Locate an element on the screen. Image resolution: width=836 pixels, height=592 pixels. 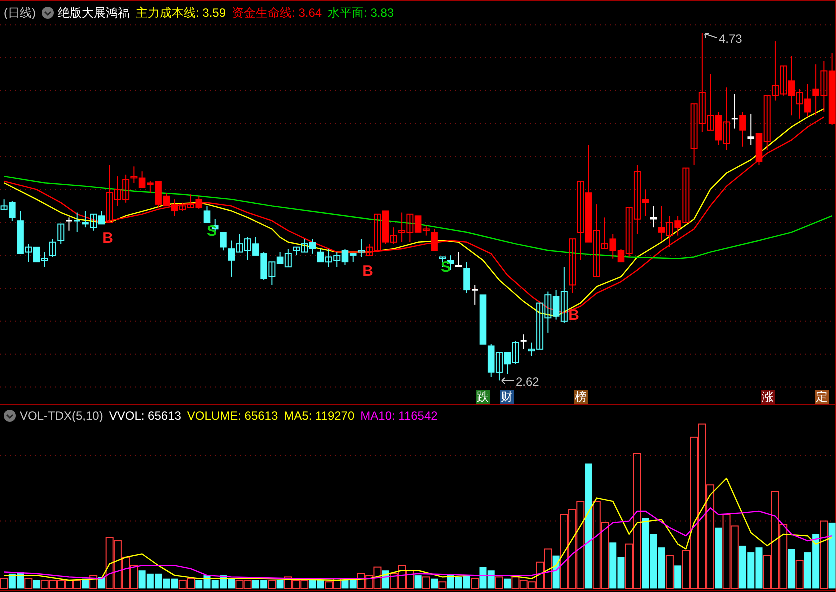
text: 榜 is located at coordinates (581, 397).